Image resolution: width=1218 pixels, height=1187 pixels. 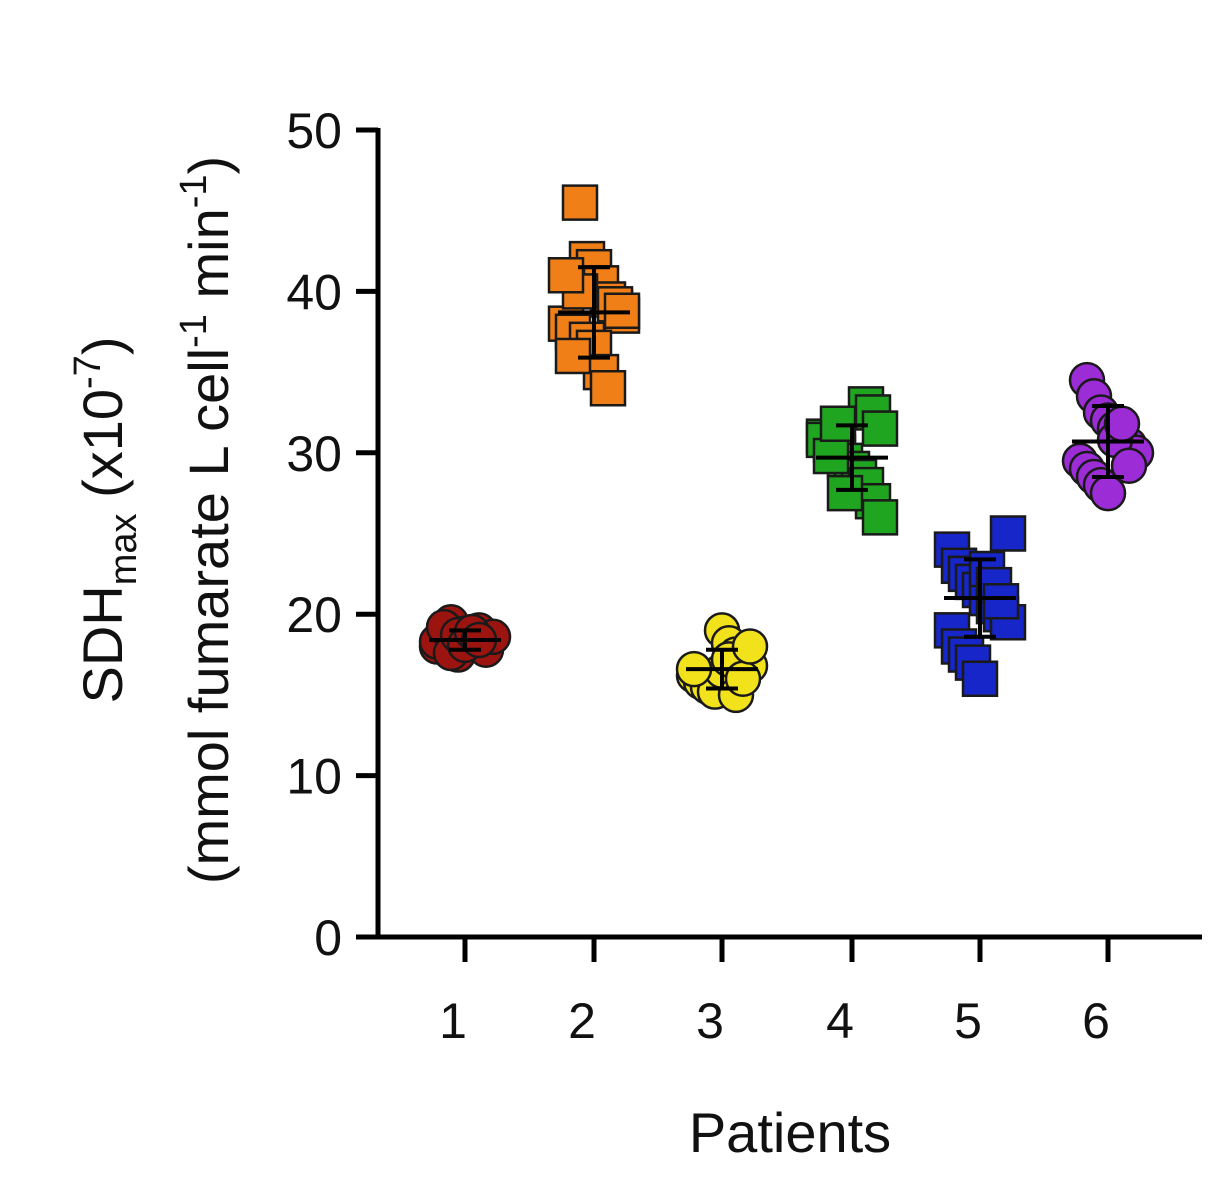 What do you see at coordinates (328, 938) in the screenshot?
I see `y-tick-label-0: 0` at bounding box center [328, 938].